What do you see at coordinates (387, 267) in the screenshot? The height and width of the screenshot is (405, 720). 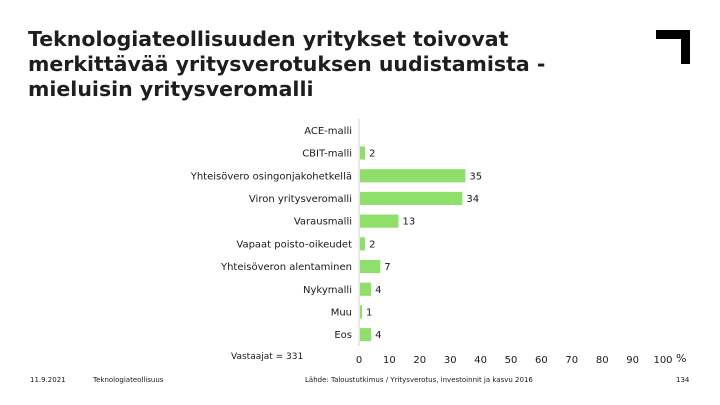 I see `data-label: 7` at bounding box center [387, 267].